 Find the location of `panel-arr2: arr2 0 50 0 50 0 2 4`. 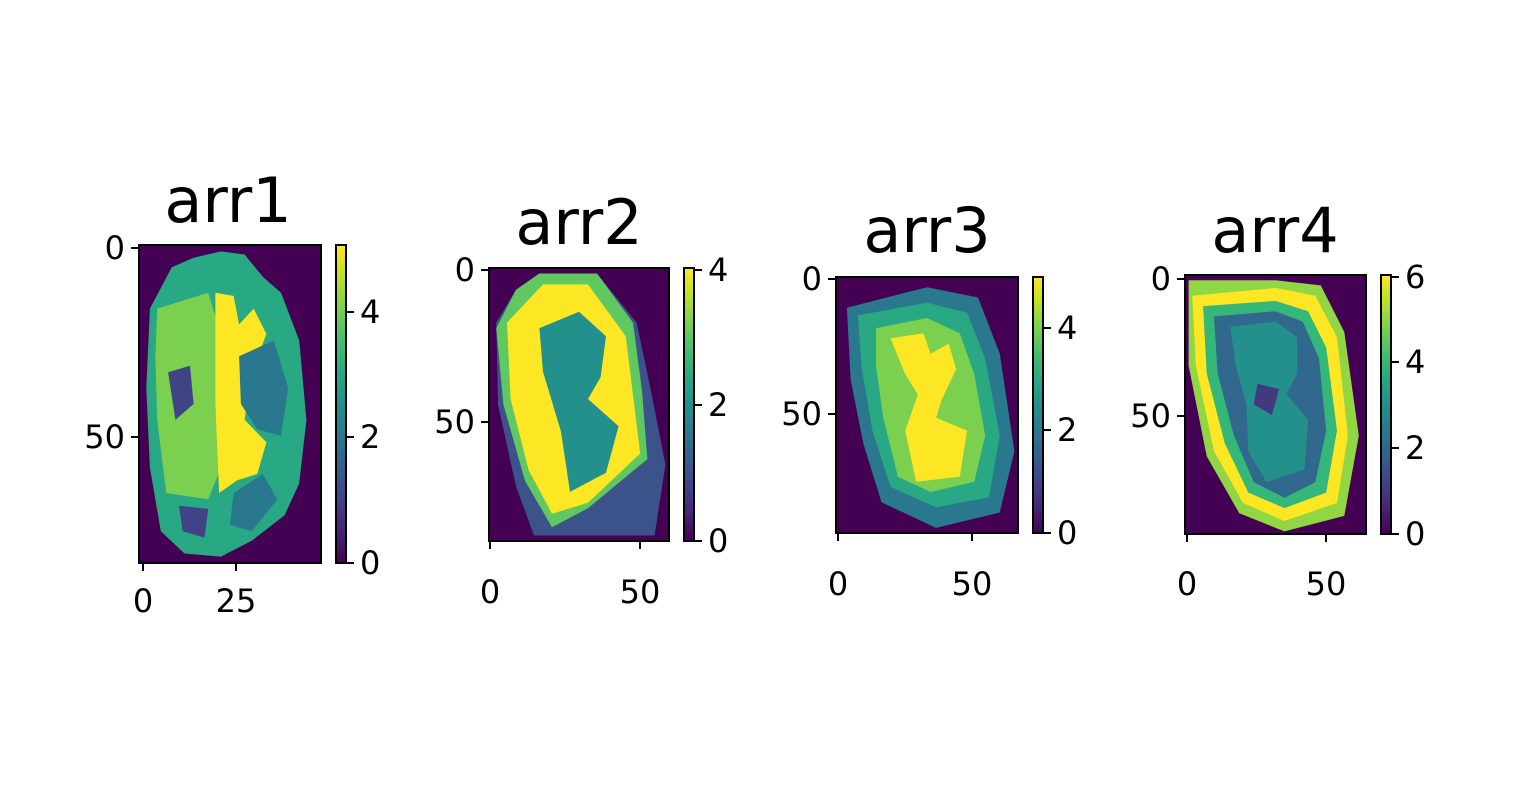

panel-arr2: arr2 0 50 0 50 0 2 4 is located at coordinates (581, 398).